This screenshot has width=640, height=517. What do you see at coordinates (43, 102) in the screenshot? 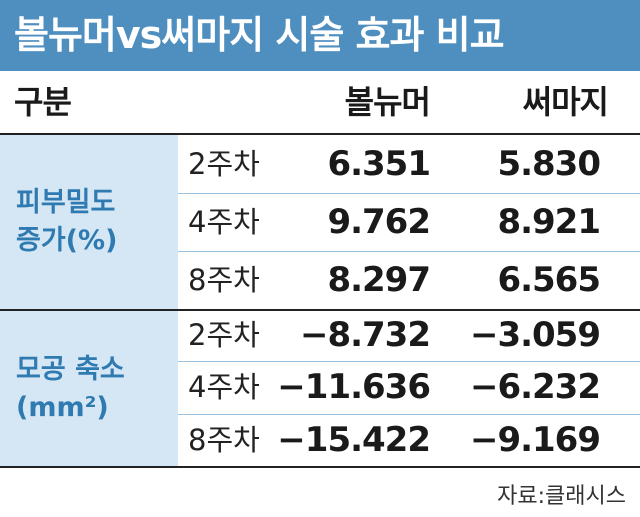
I see `header-category: 구분` at bounding box center [43, 102].